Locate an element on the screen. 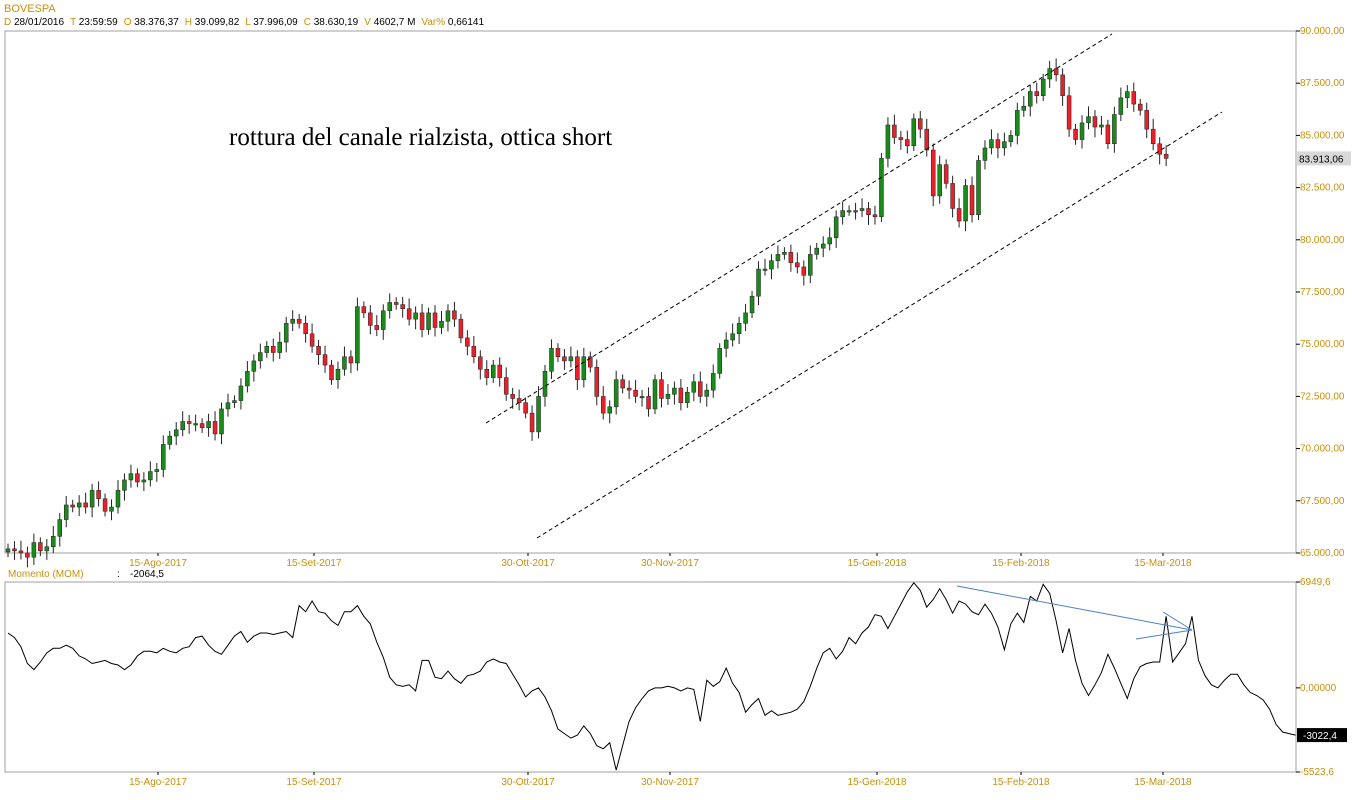  price-y-tick-label: 80.000,00 is located at coordinates (1322, 240).